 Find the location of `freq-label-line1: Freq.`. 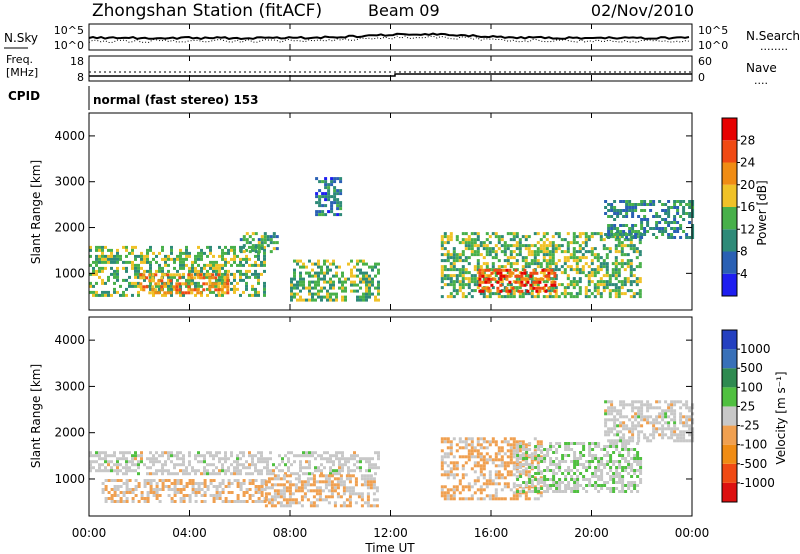

freq-label-line1: Freq. is located at coordinates (19, 59).